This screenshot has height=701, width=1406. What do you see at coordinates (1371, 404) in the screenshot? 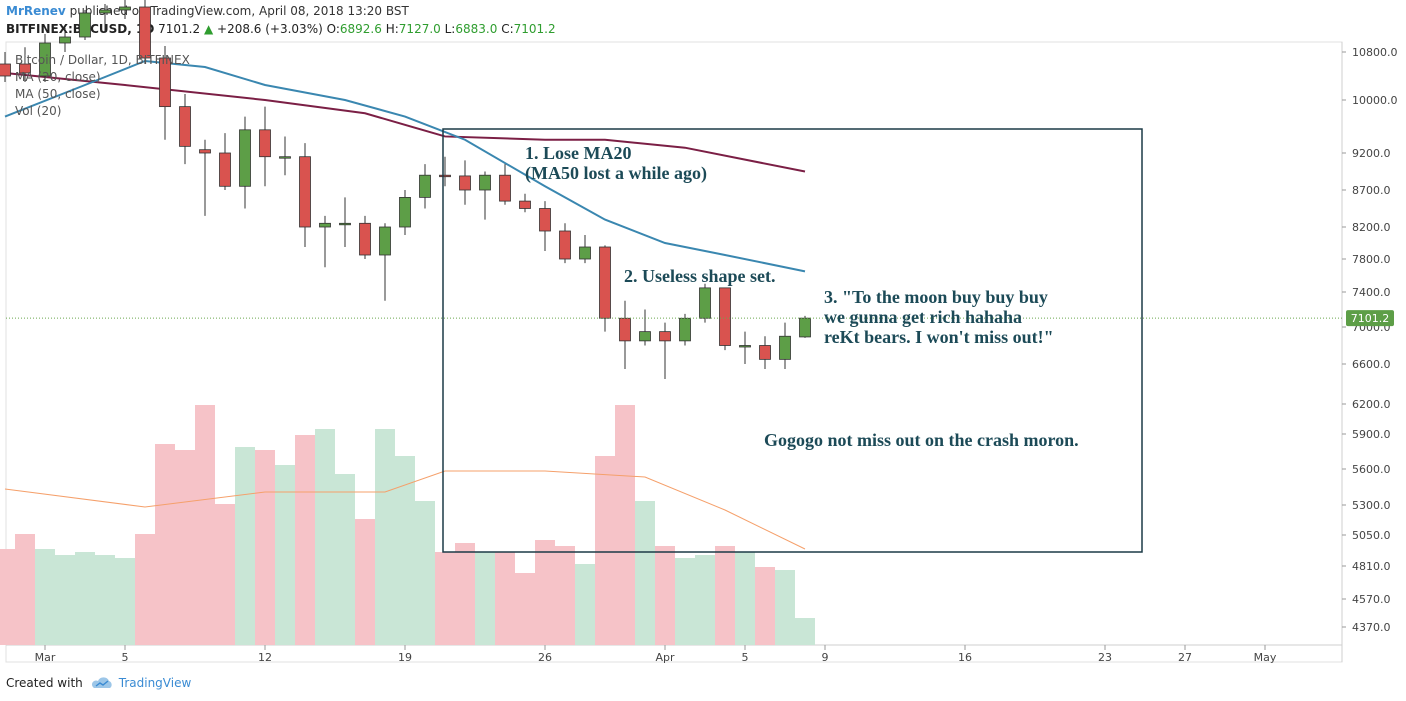
I see `price-tick-label: 6200.0` at bounding box center [1371, 404].